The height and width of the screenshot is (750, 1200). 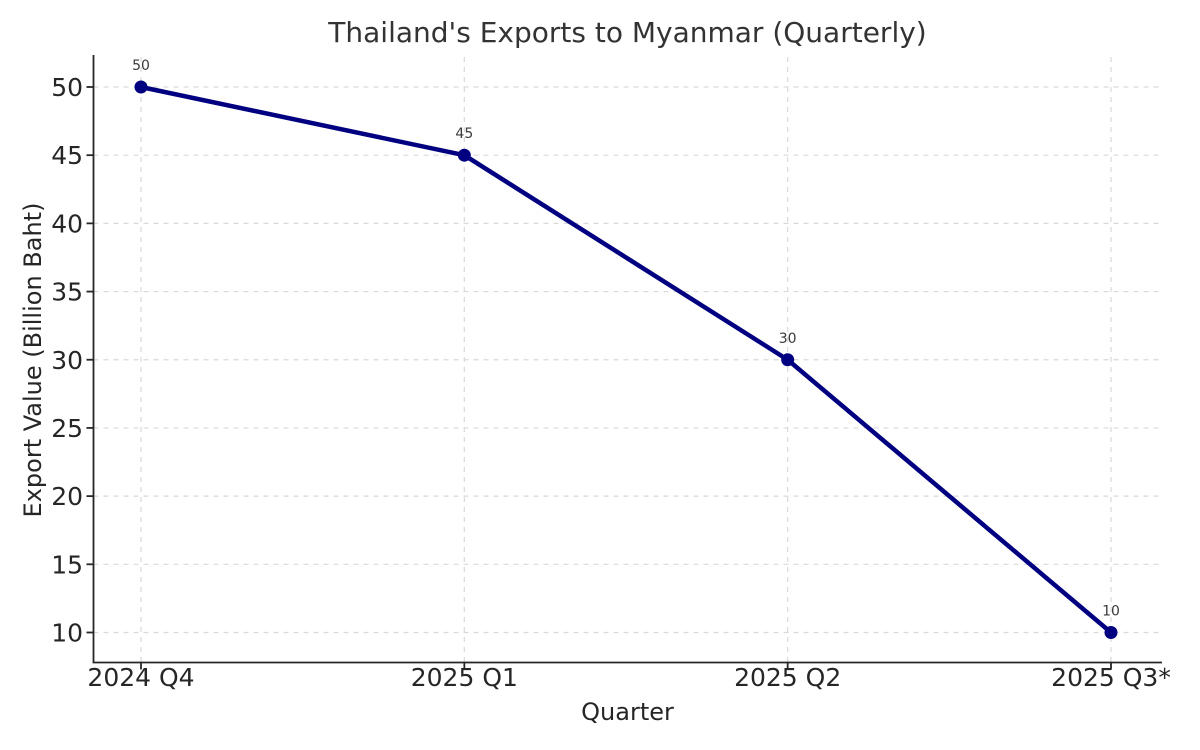 I want to click on data-point-label: 45, so click(x=464, y=134).